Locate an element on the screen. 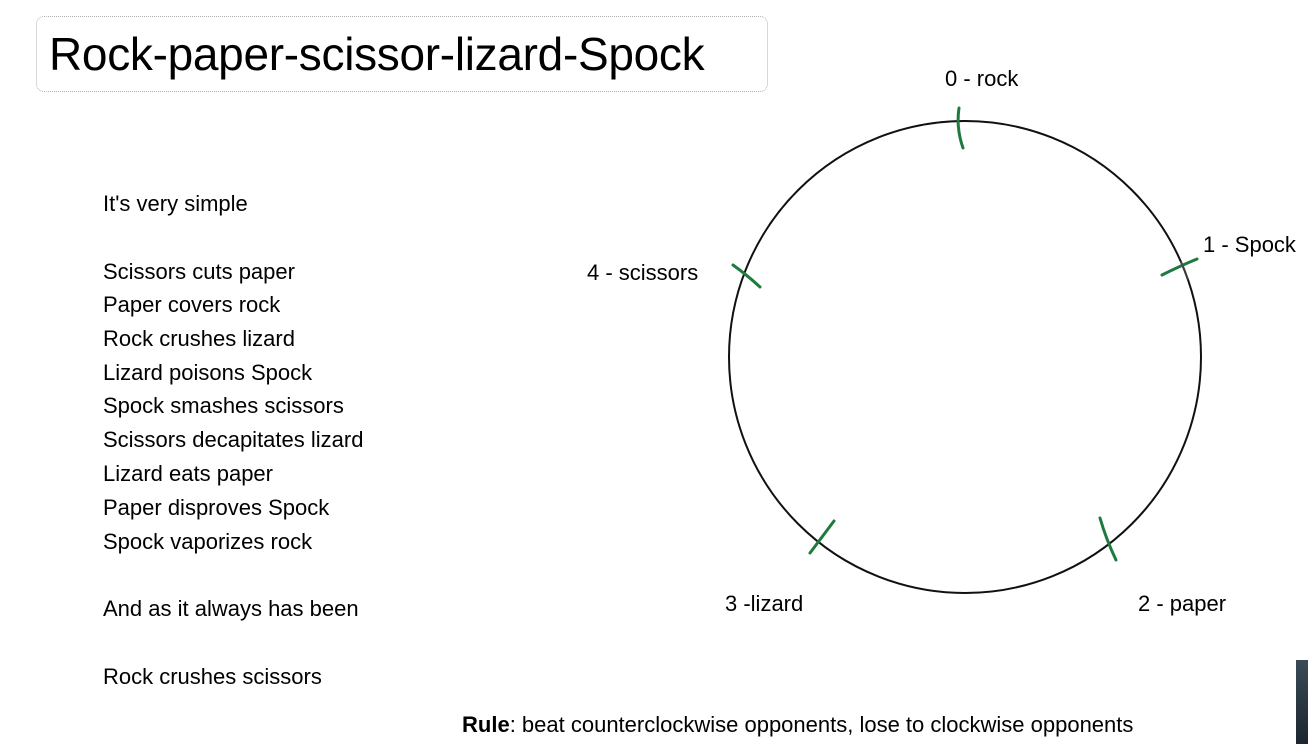 The height and width of the screenshot is (744, 1308). tick-spock is located at coordinates (1179, 267).